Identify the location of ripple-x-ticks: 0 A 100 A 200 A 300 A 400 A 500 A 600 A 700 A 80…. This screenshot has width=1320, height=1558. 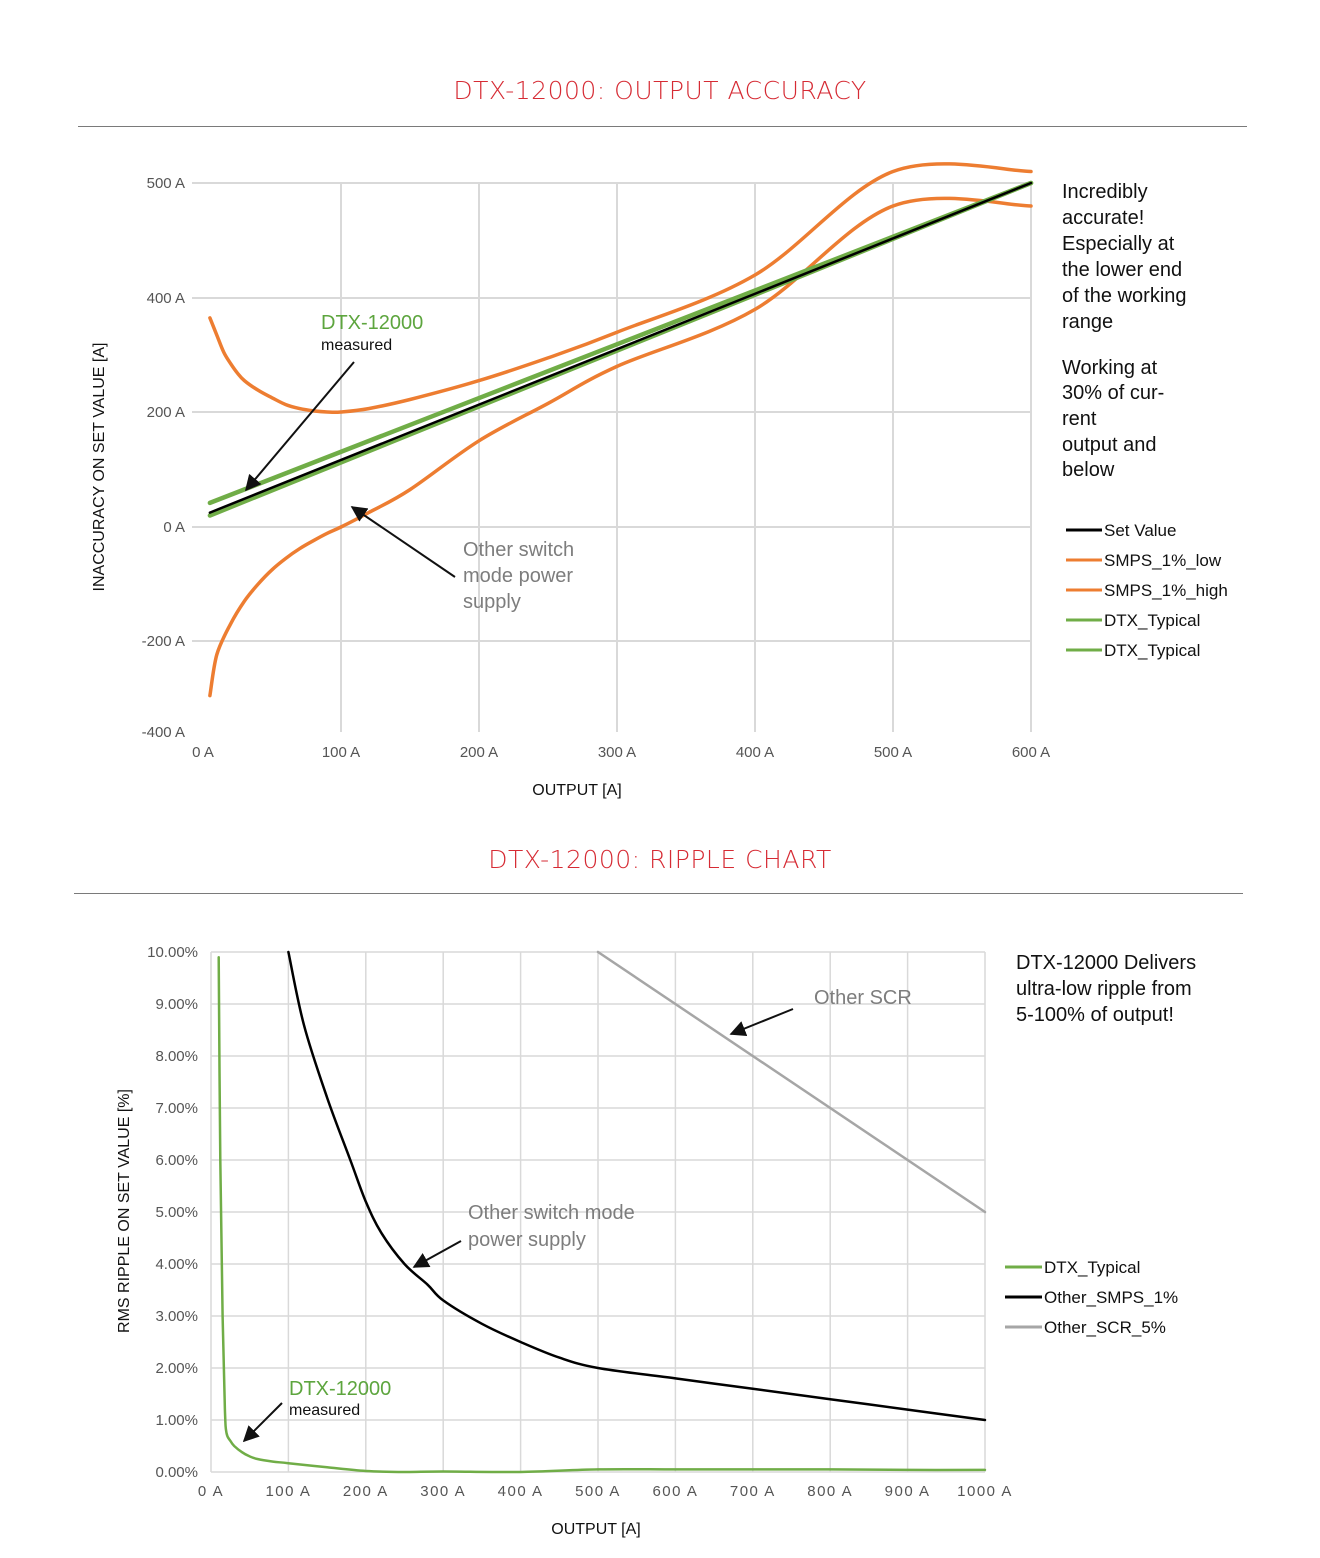
(605, 1491).